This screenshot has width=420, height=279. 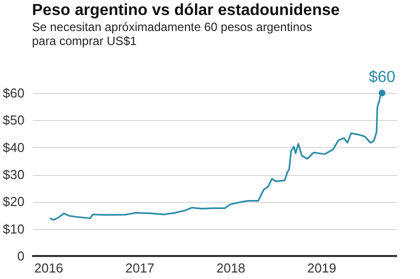 I want to click on x-tick-label: 2016, so click(x=49, y=268).